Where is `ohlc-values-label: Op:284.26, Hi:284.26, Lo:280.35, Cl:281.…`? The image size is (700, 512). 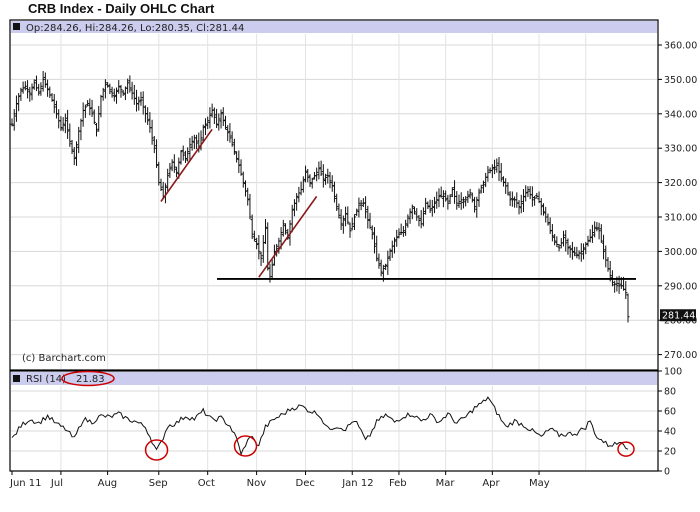
ohlc-values-label: Op:284.26, Hi:284.26, Lo:280.35, Cl:281.… is located at coordinates (135, 28).